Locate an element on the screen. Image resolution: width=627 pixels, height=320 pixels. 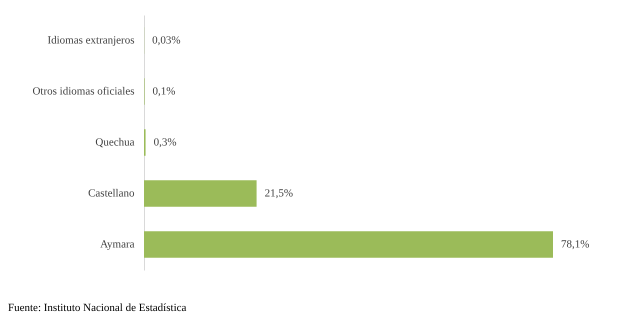
data-label: 0,3% is located at coordinates (165, 142).